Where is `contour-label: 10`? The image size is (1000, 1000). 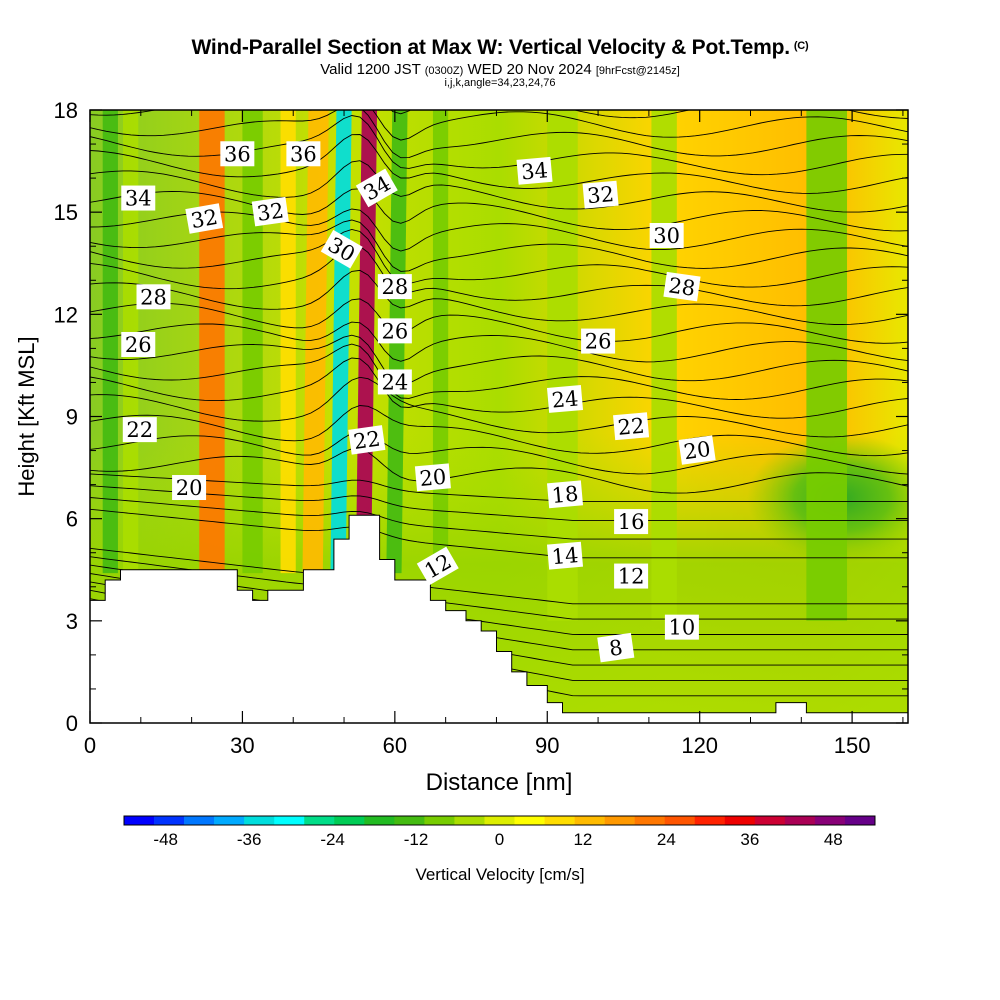
contour-label: 10 is located at coordinates (681, 627).